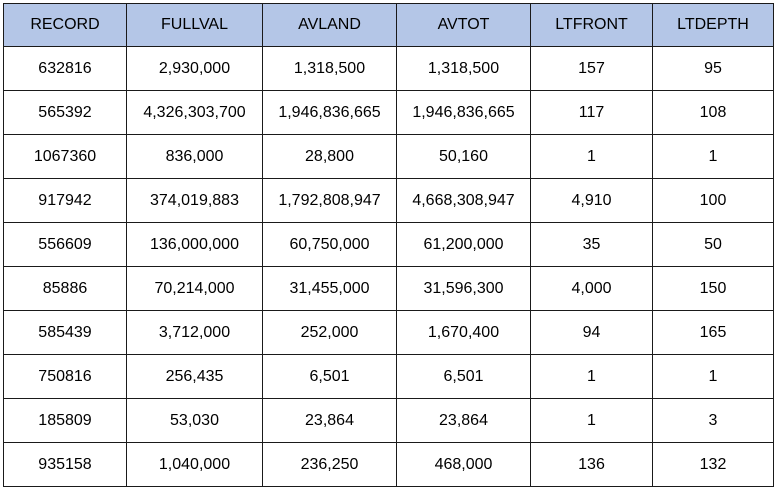 Image resolution: width=777 pixels, height=495 pixels. Describe the element at coordinates (463, 68) in the screenshot. I see `table-cell-avtot: 1,318,500` at that location.